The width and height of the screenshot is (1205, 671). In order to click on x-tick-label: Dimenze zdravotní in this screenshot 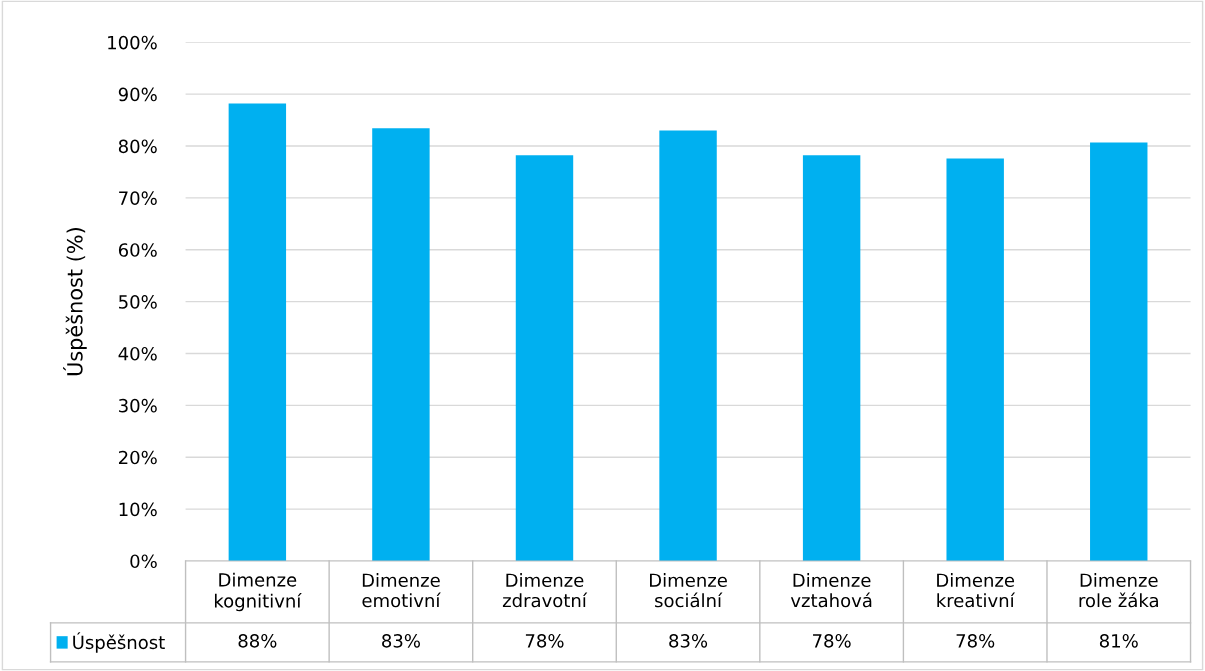, I will do `click(545, 590)`.